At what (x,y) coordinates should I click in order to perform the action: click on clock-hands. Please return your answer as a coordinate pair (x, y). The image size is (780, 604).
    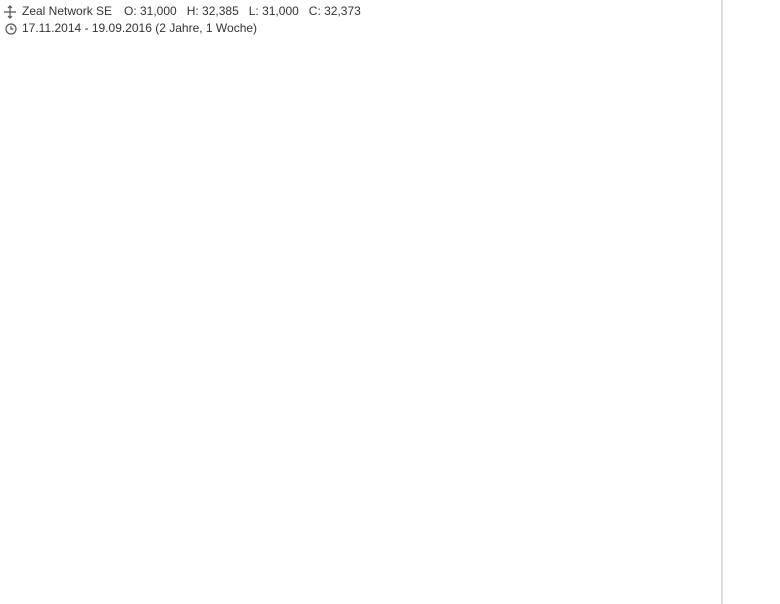
    Looking at the image, I should click on (12, 28).